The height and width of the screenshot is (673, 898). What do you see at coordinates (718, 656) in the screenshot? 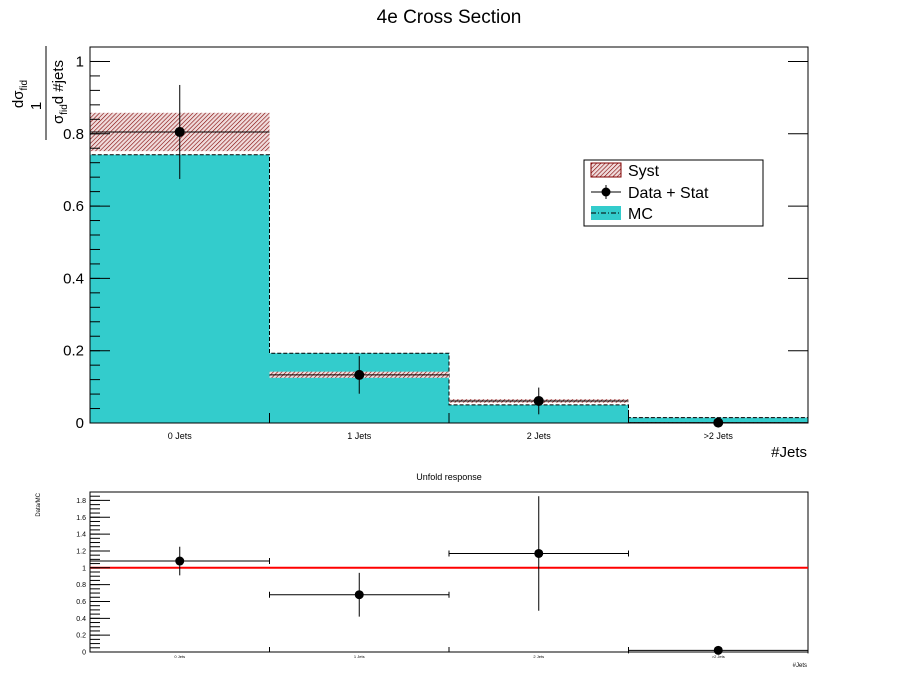
I see `ratio-xtick-label: >2 Jets` at bounding box center [718, 656].